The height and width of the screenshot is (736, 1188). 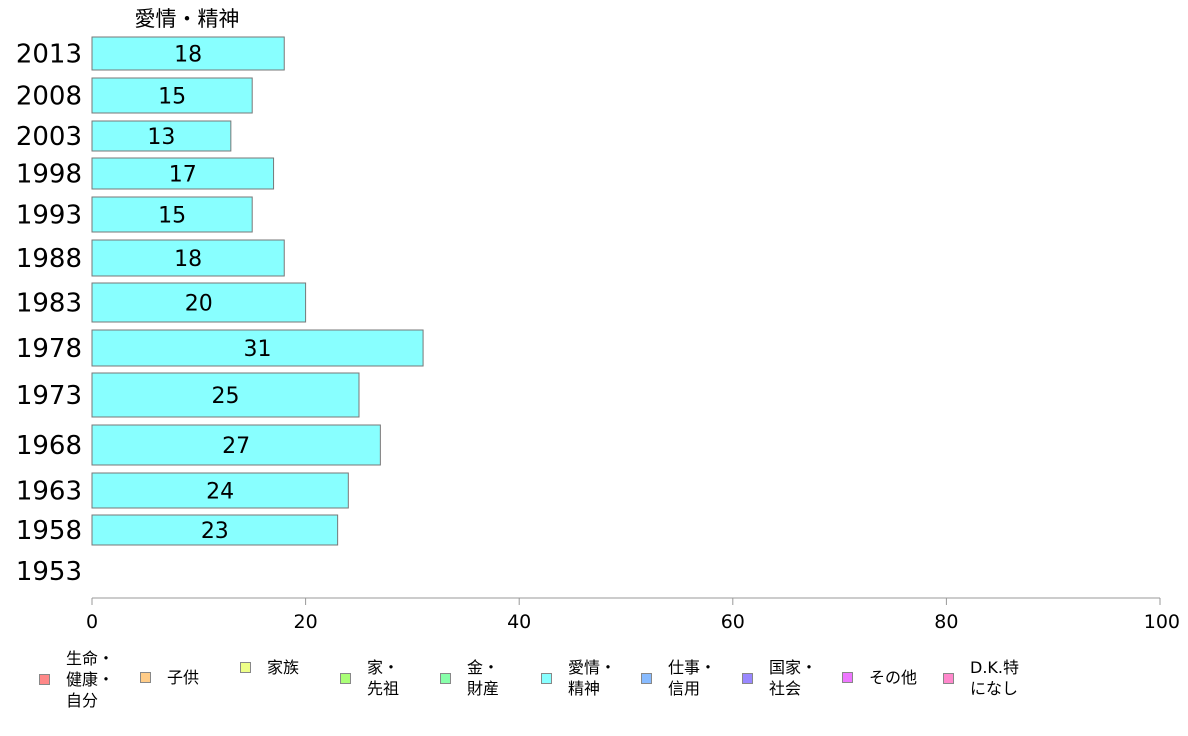 I want to click on legend-label: 生命・ 健康・ 自分, so click(x=90, y=679).